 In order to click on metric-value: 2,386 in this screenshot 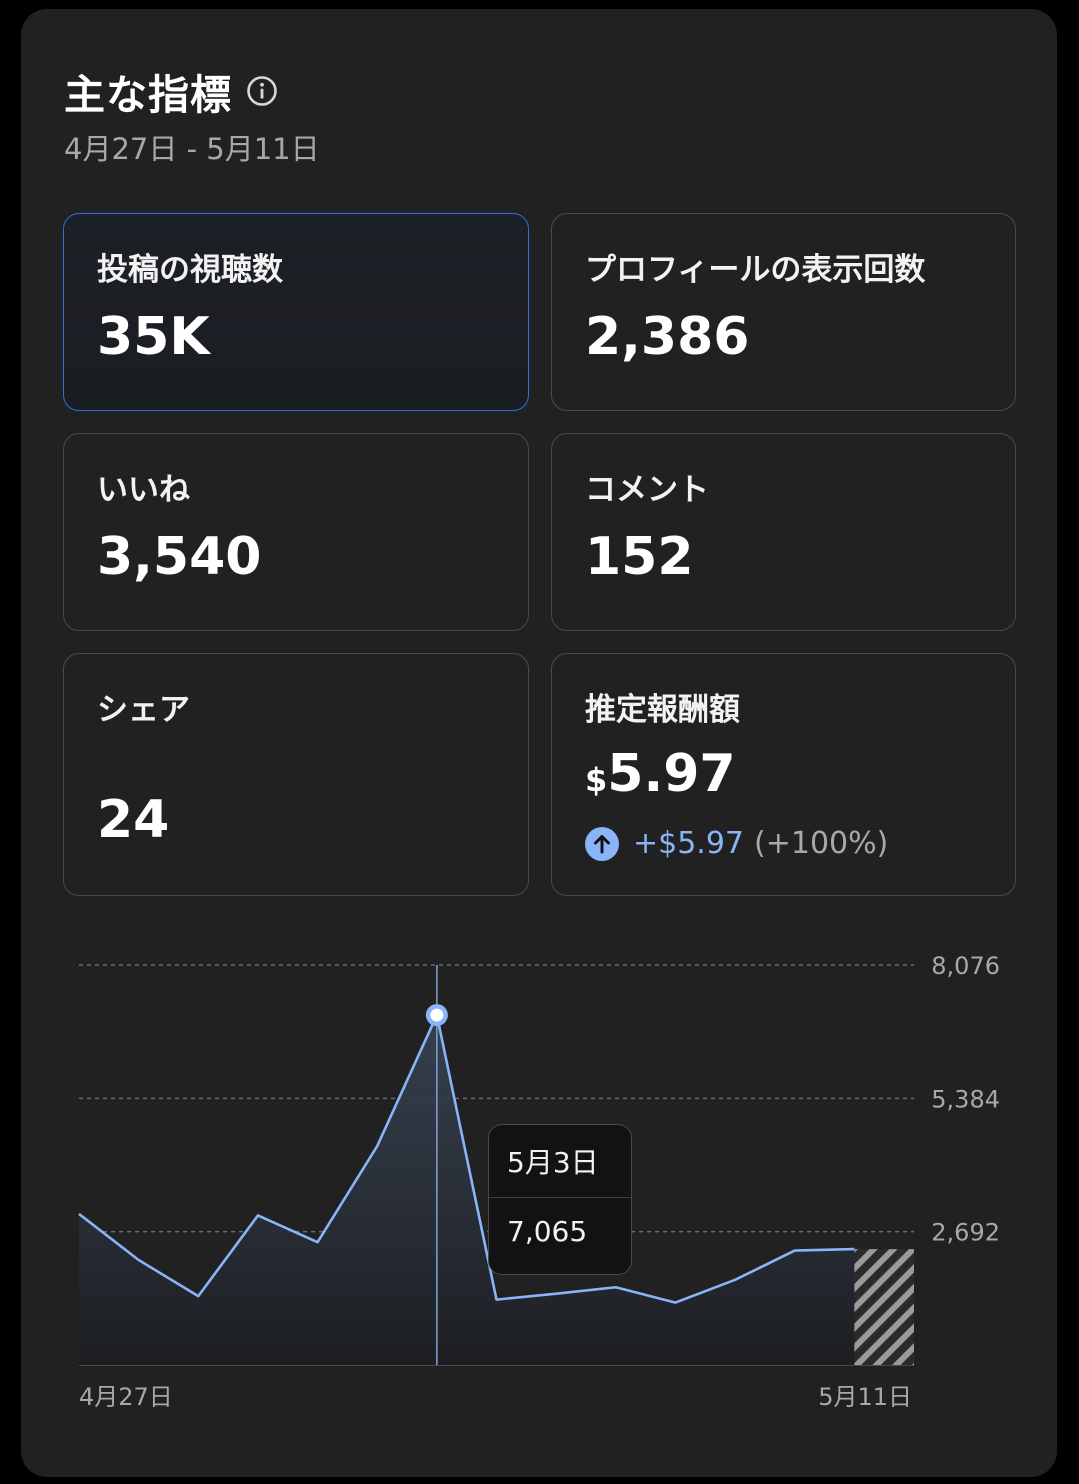, I will do `click(667, 337)`.